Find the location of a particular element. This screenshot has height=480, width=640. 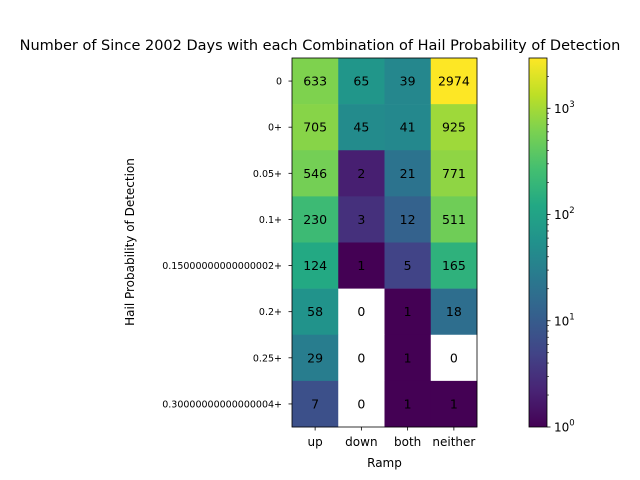

cell-value-label: 546 is located at coordinates (315, 173).